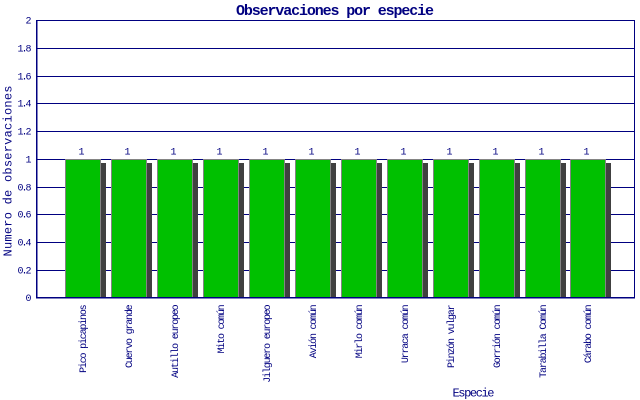 This screenshot has width=640, height=400. I want to click on svg-text: 0.4, so click(25, 244).